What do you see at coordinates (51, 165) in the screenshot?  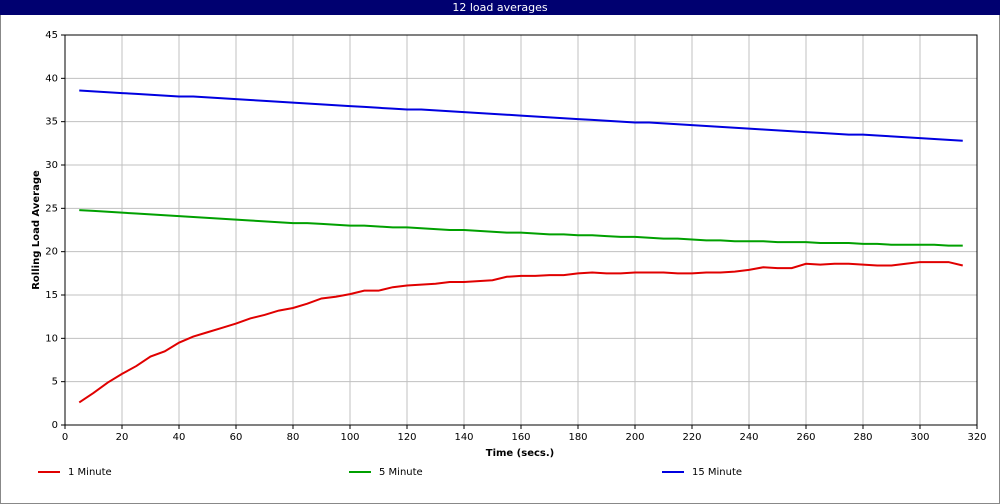 I see `y-tick-label: 30` at bounding box center [51, 165].